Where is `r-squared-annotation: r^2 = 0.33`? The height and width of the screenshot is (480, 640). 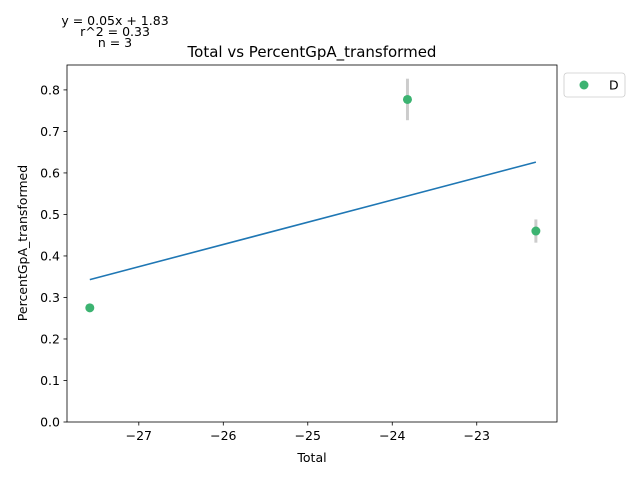
r-squared-annotation: r^2 = 0.33 is located at coordinates (115, 31).